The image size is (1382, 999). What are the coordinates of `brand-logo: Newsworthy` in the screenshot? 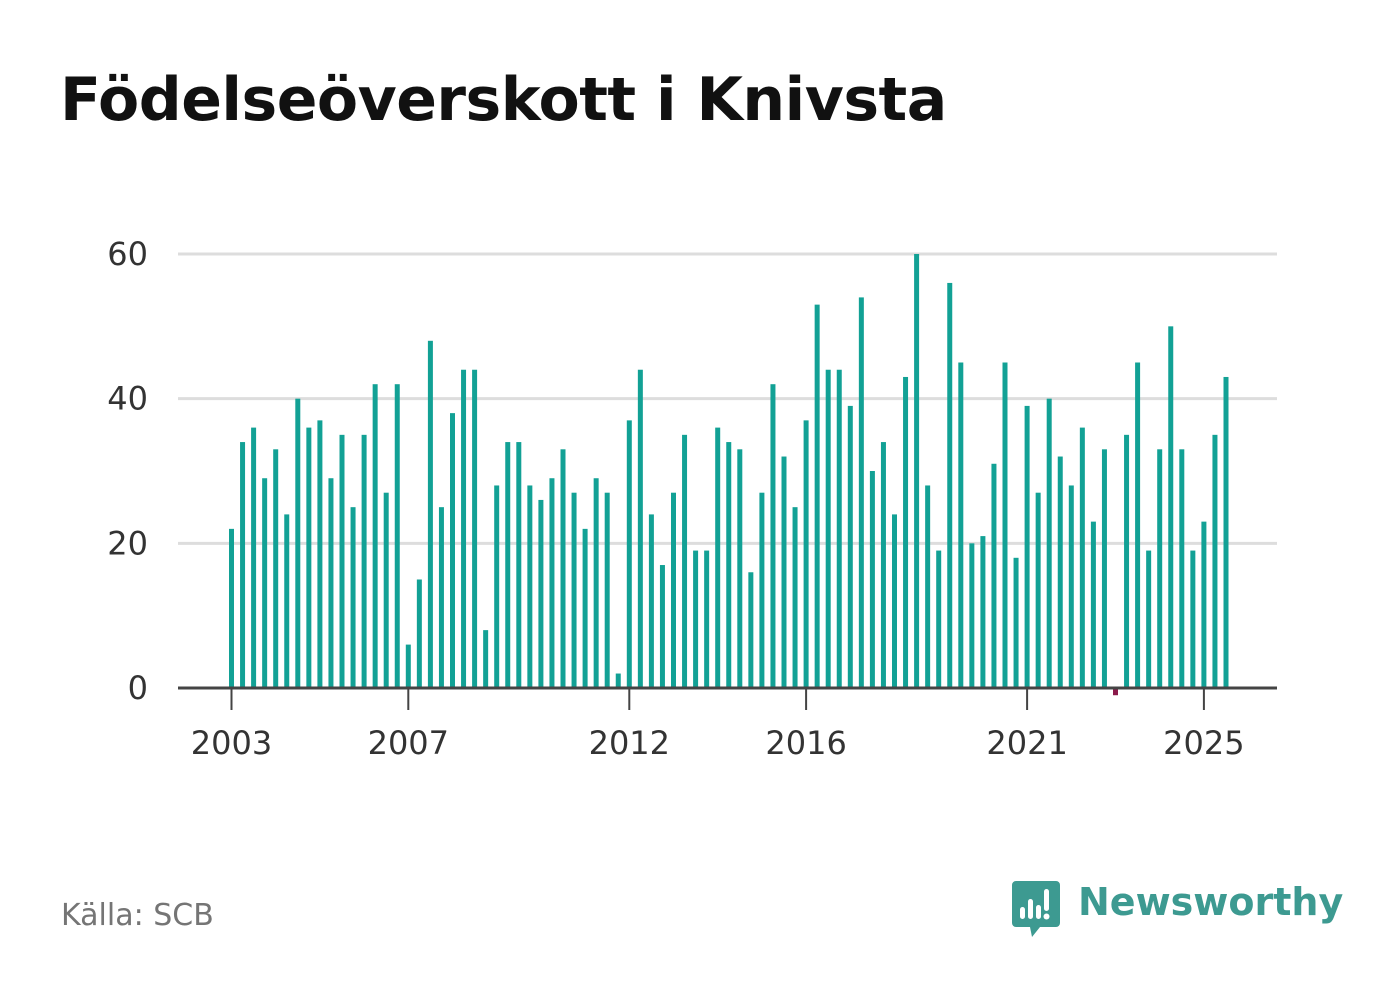 It's located at (1176, 910).